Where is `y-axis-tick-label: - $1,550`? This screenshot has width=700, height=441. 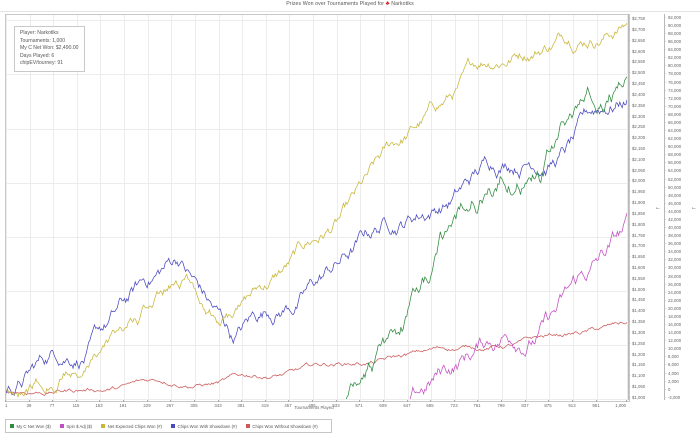
y-axis-tick-label: - $1,550 is located at coordinates (637, 278).